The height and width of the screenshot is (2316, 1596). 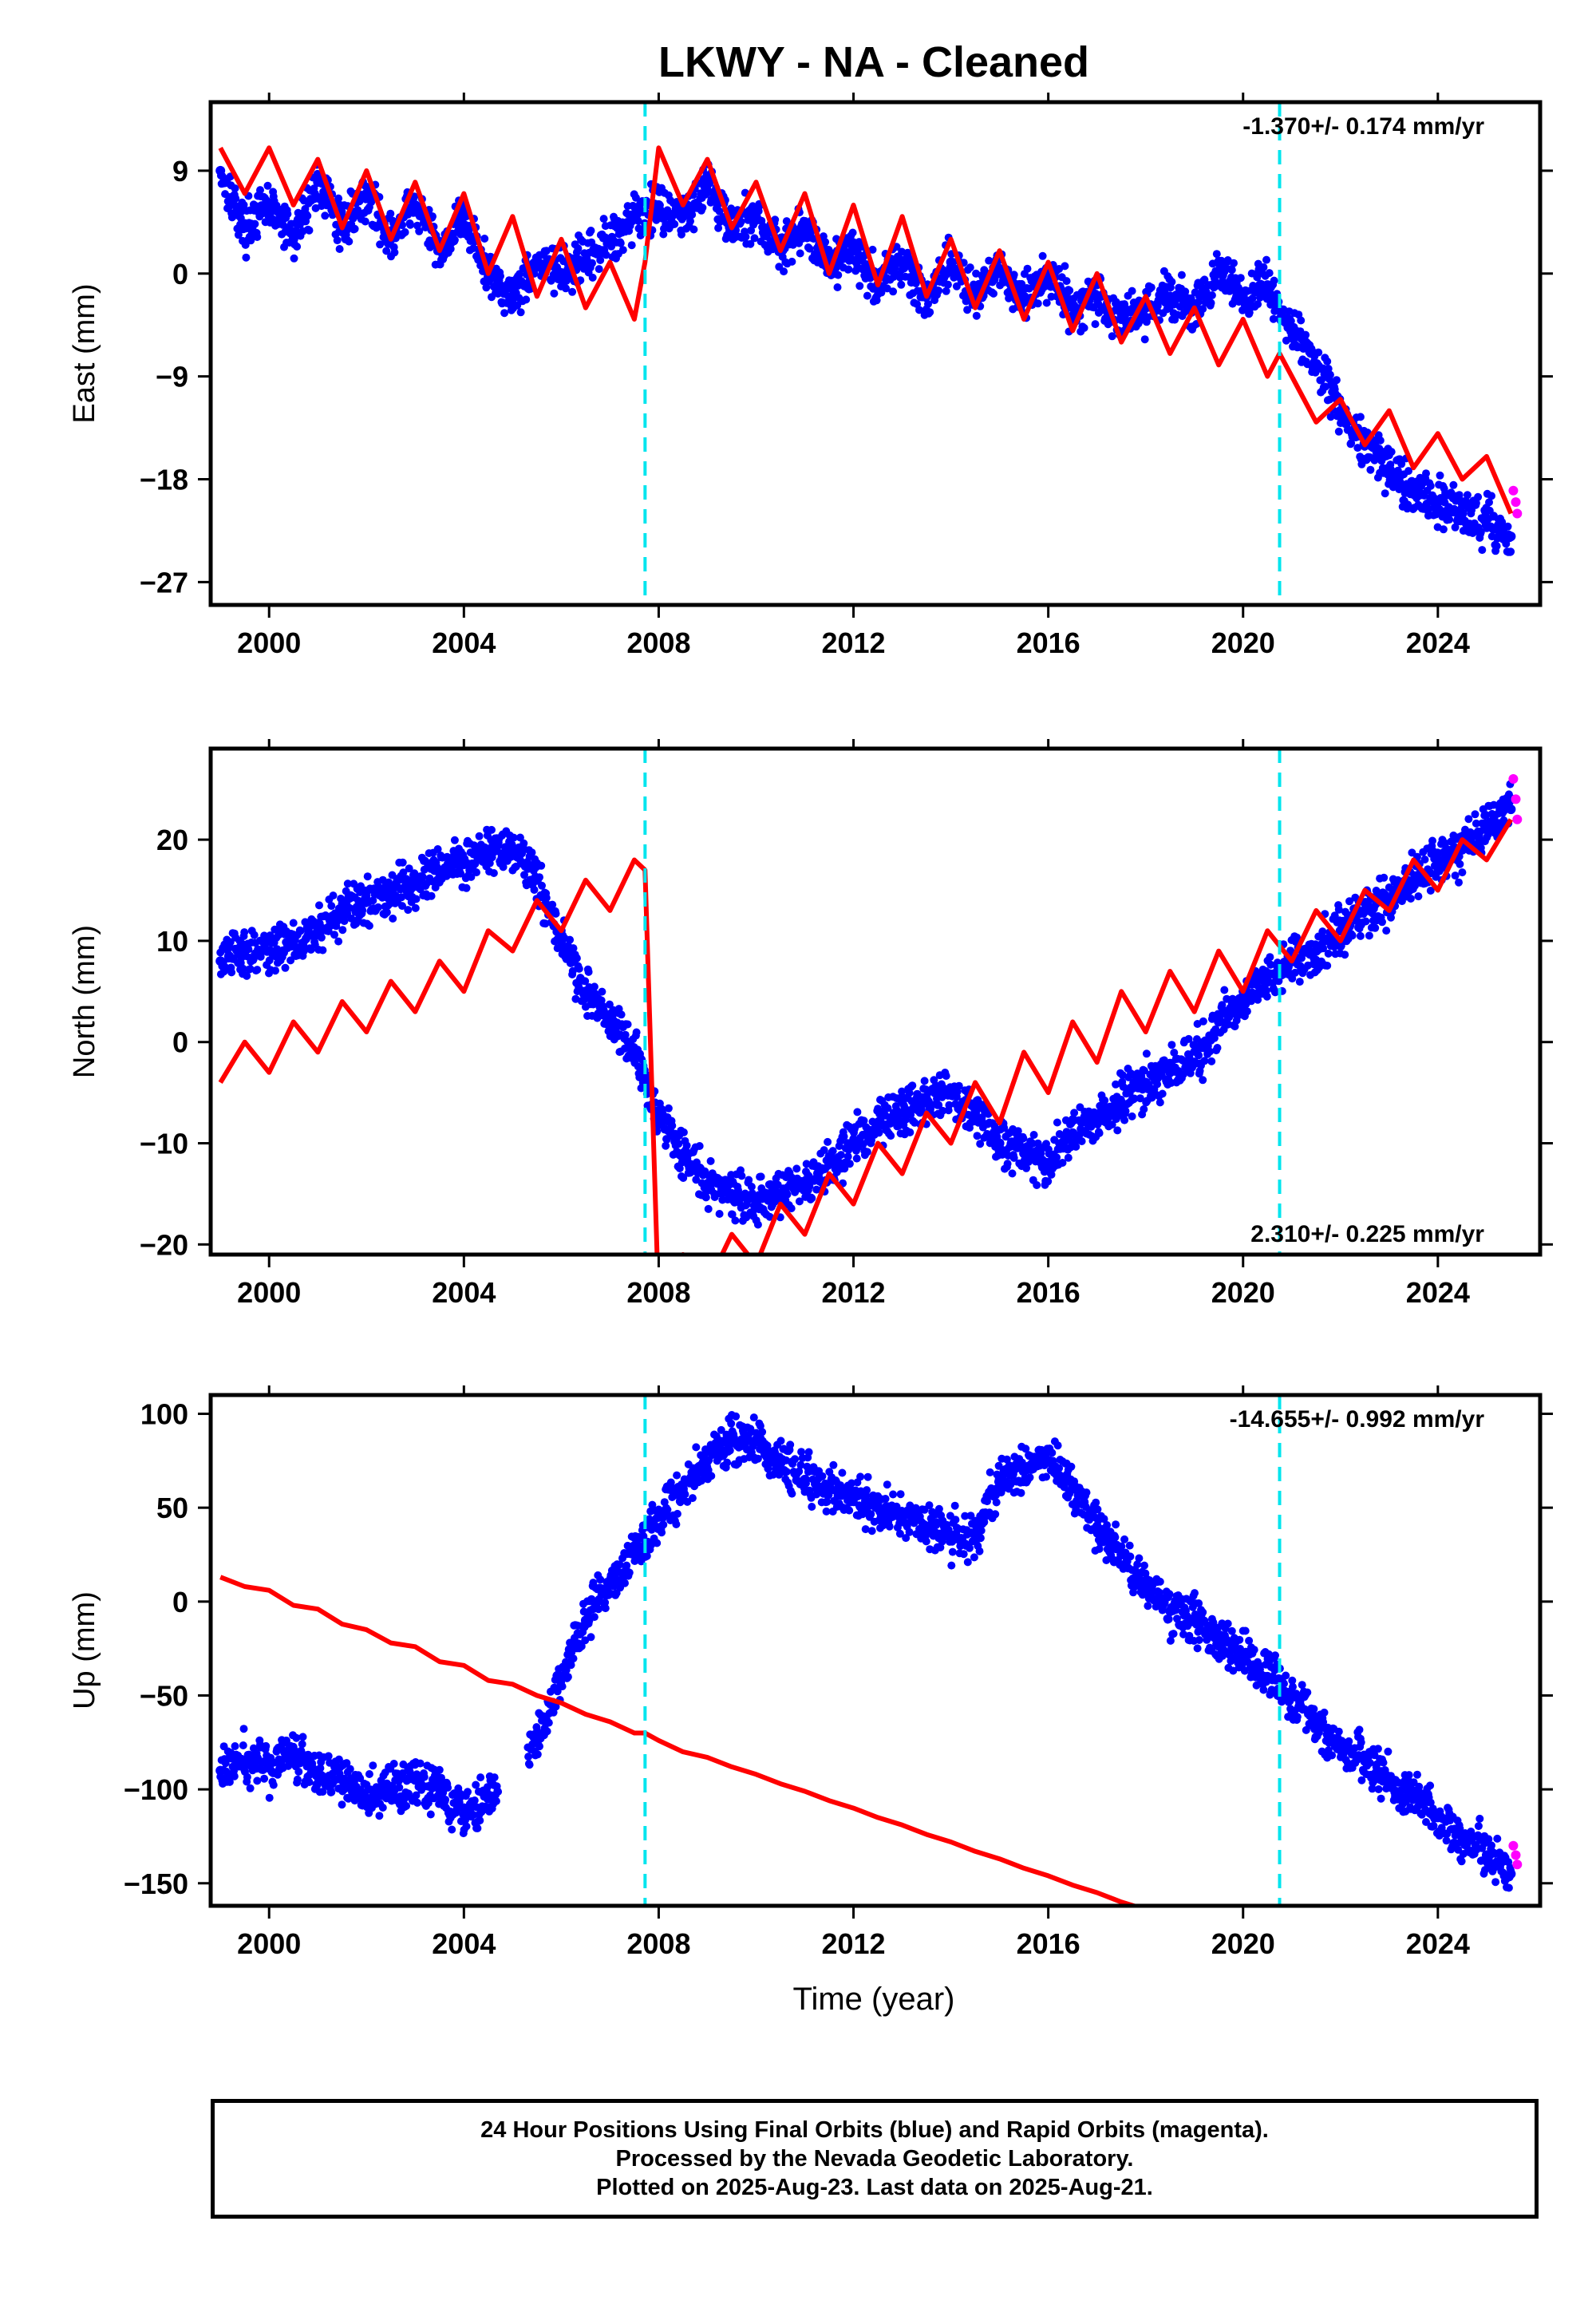 I want to click on y-axis-label-north: North (mm), so click(x=84, y=1001).